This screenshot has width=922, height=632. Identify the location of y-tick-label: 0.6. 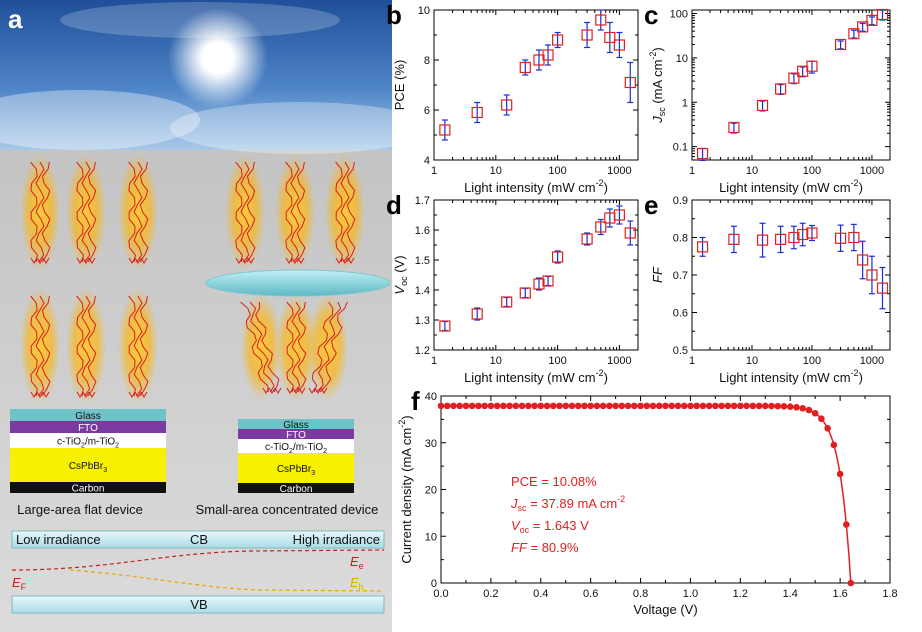
(680, 314).